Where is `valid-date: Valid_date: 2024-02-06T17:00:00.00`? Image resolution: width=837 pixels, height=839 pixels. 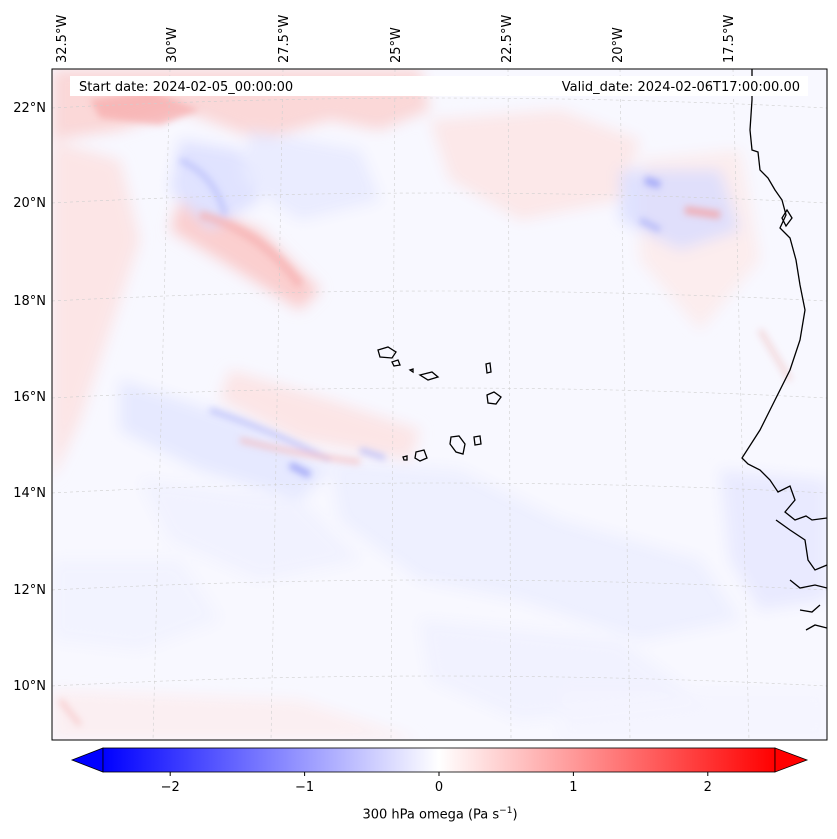
valid-date: Valid_date: 2024-02-06T17:00:00.00 is located at coordinates (681, 87).